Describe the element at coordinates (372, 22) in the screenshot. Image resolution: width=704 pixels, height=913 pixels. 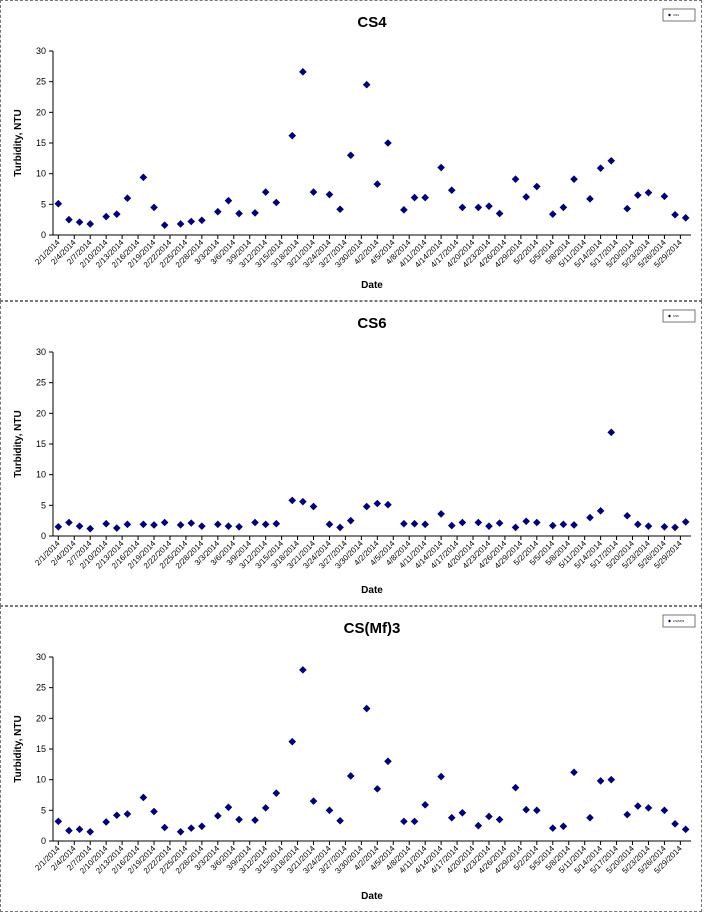
I see `chart-title: CS4` at that location.